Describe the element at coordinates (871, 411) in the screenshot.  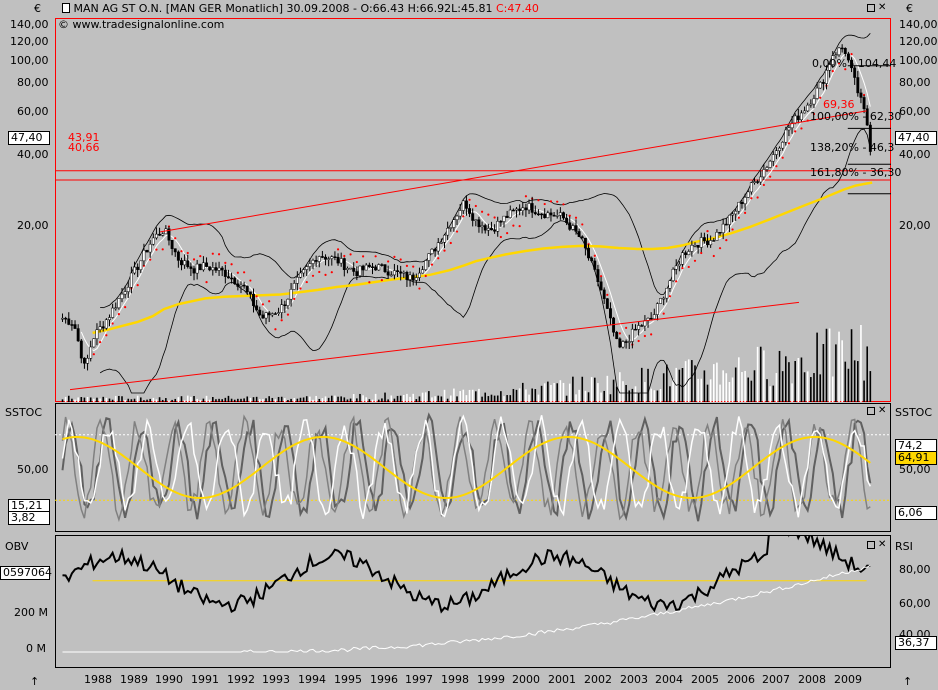
I see `sstoc-minimize-button` at that location.